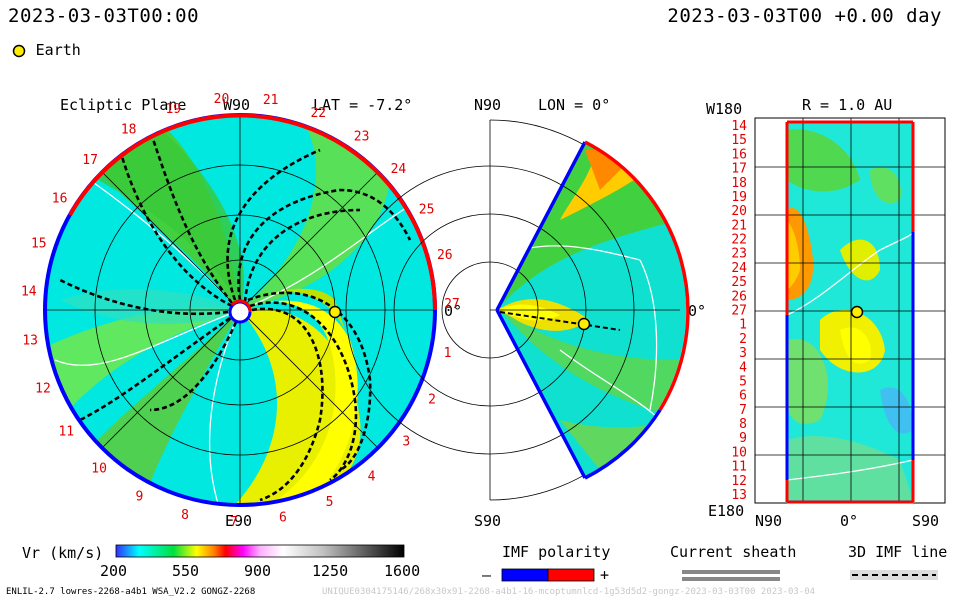 Image resolution: width=960 pixels, height=600 pixels. What do you see at coordinates (541, 226) in the screenshot?
I see `meridian-edge-top` at bounding box center [541, 226].